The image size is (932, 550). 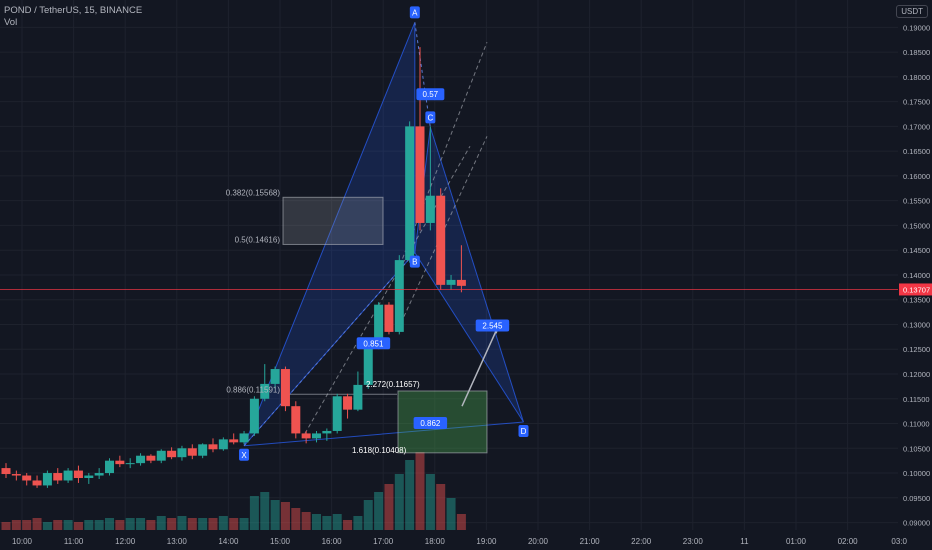 I want to click on point-label: A, so click(x=415, y=12).